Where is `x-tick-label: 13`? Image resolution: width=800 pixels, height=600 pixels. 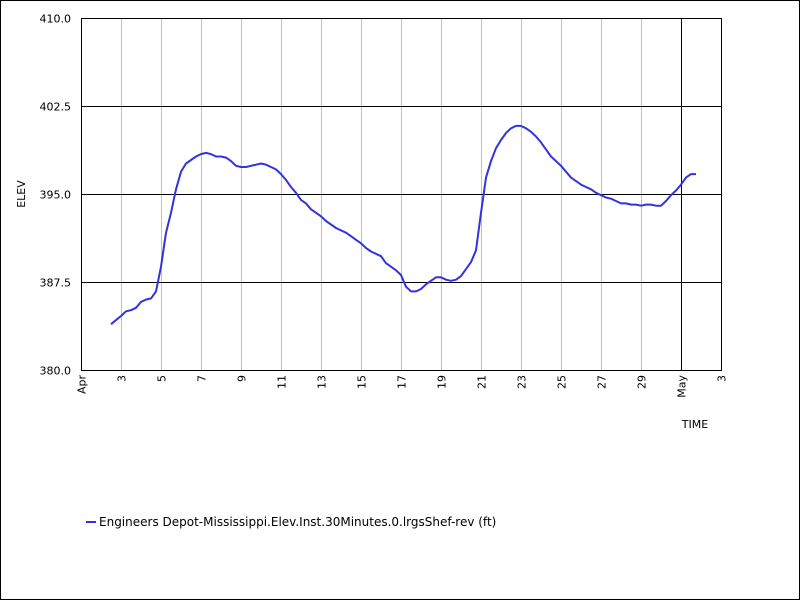 x-tick-label: 13 is located at coordinates (322, 382).